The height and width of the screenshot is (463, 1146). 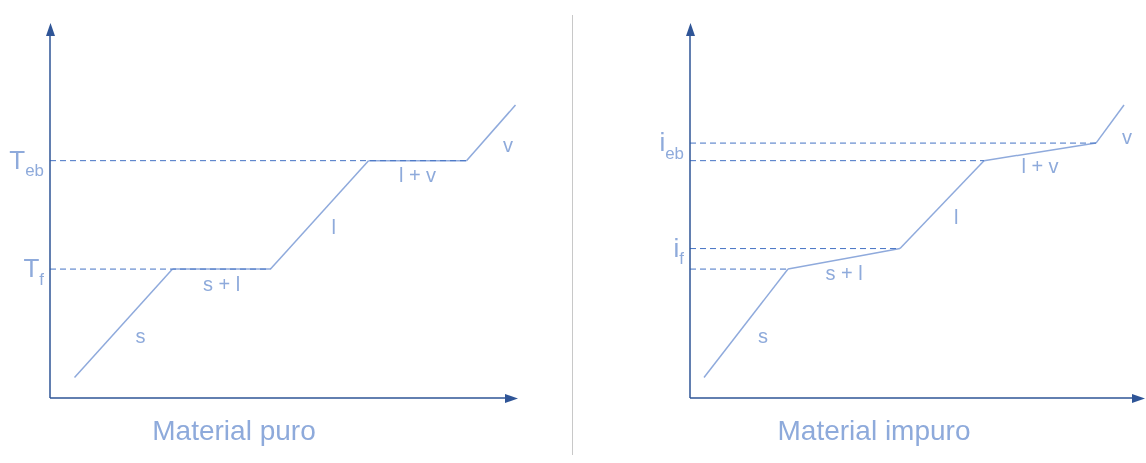 I want to click on x-axis-title: Material impuro, so click(x=874, y=430).